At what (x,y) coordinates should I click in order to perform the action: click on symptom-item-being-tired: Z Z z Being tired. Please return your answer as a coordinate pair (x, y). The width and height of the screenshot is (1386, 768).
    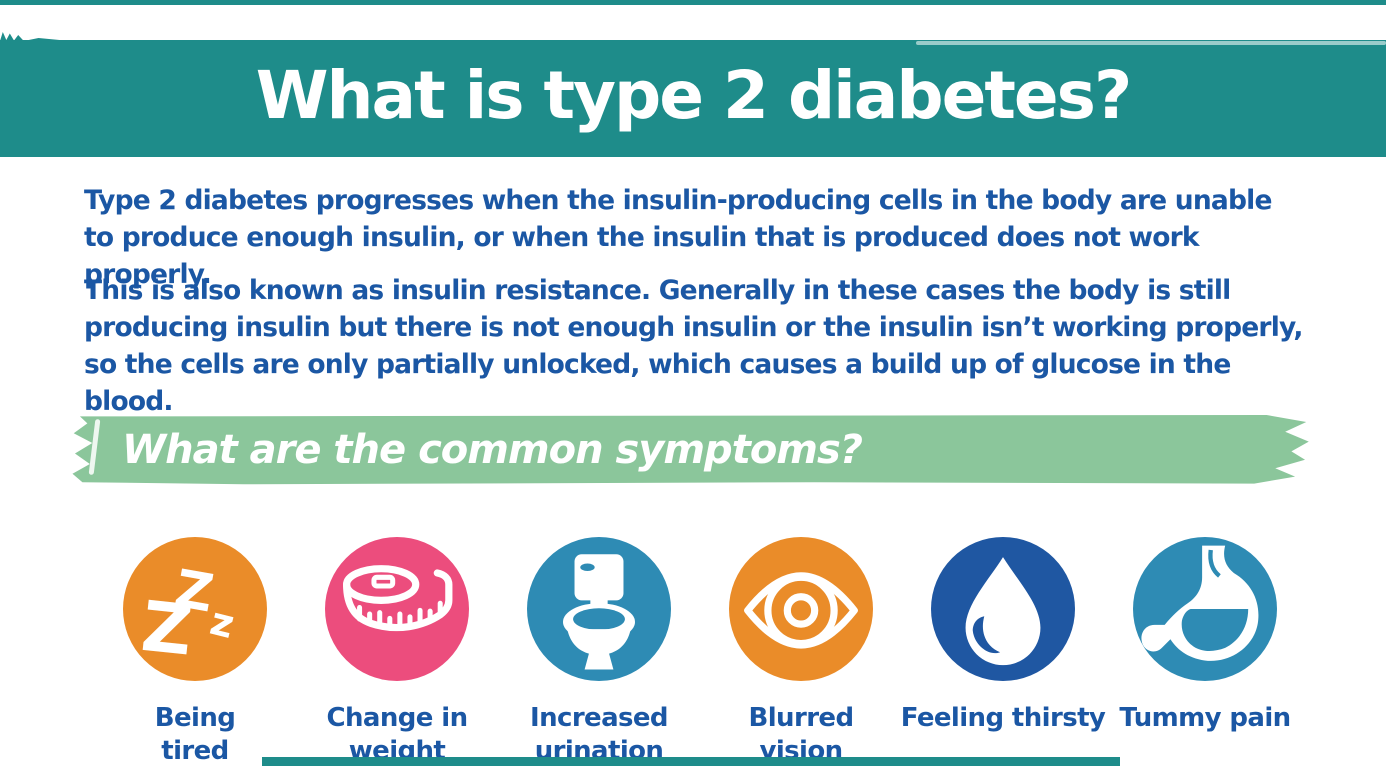
    Looking at the image, I should click on (195, 652).